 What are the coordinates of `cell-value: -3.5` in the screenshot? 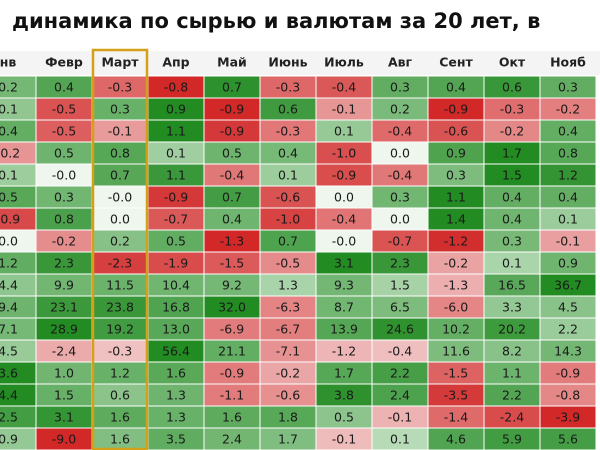 It's located at (456, 395).